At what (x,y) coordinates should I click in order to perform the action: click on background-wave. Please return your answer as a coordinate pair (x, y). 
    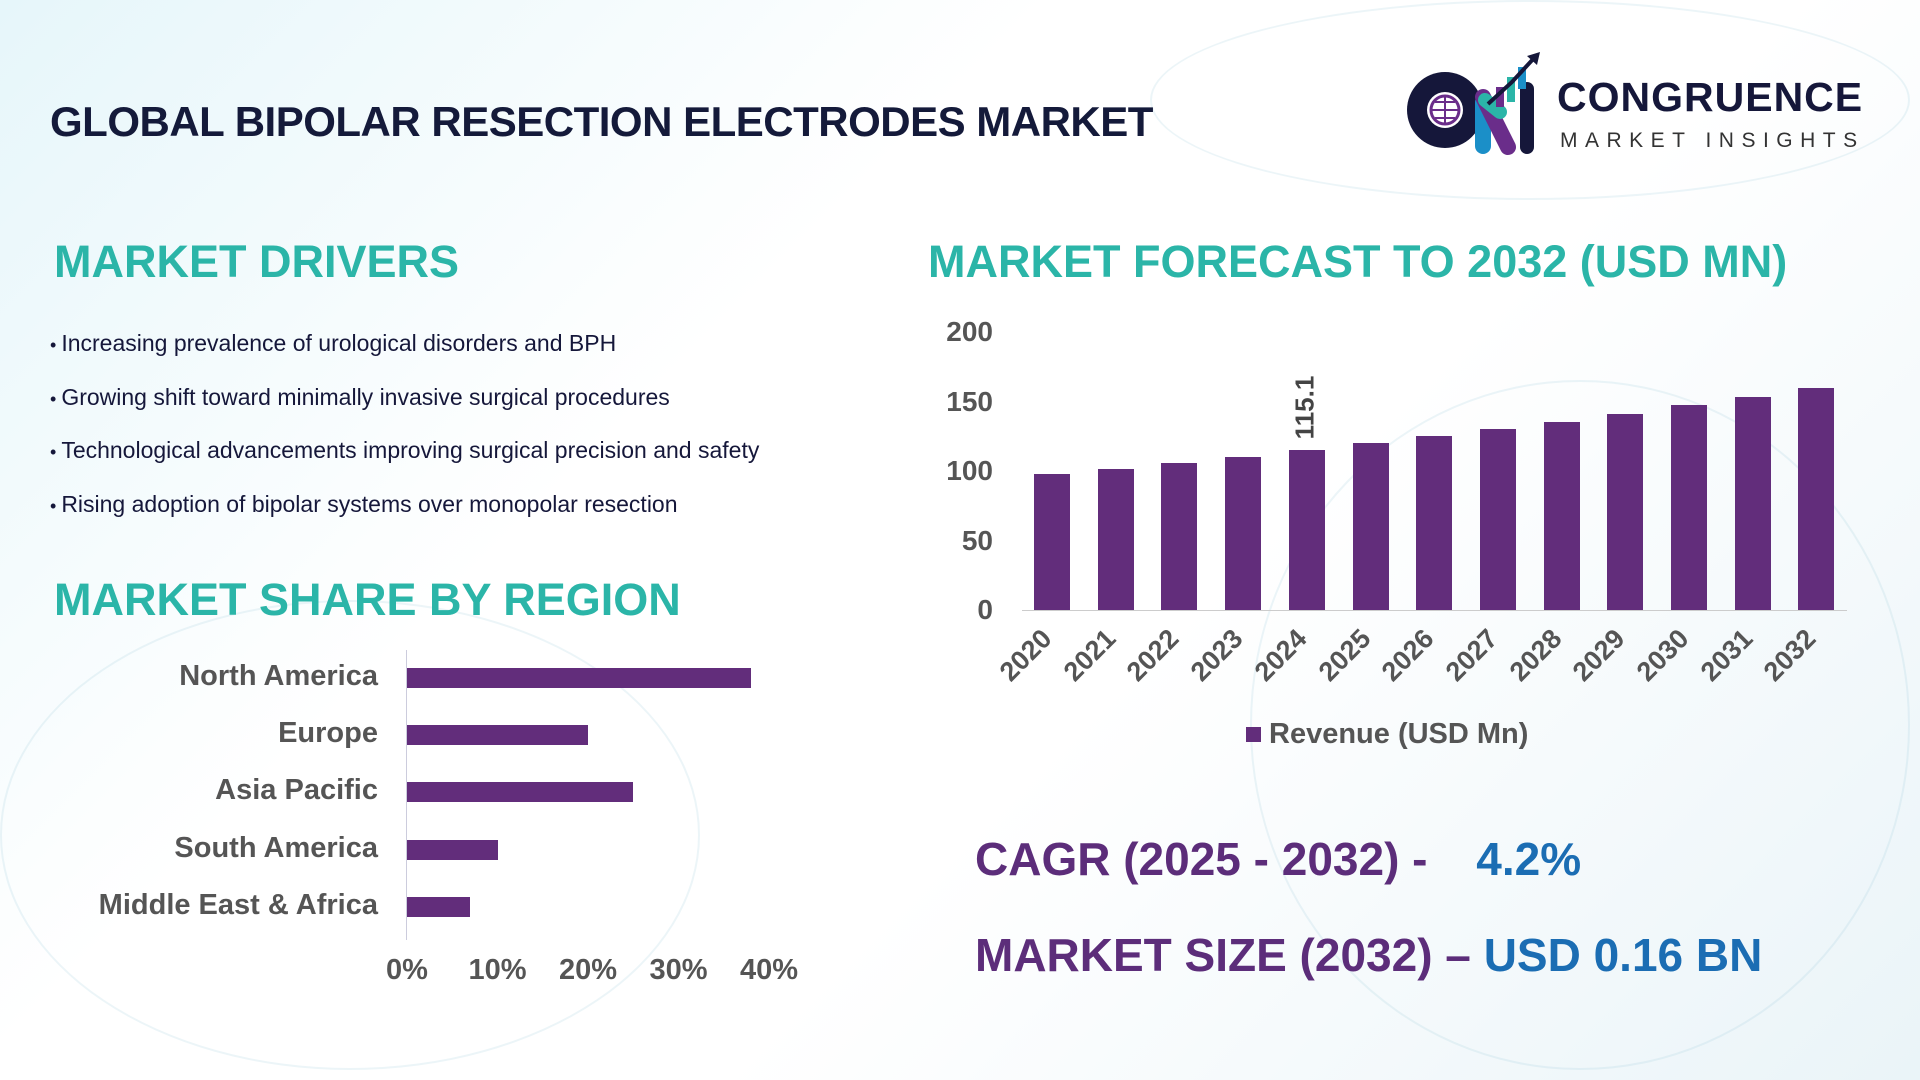
    Looking at the image, I should click on (1530, 100).